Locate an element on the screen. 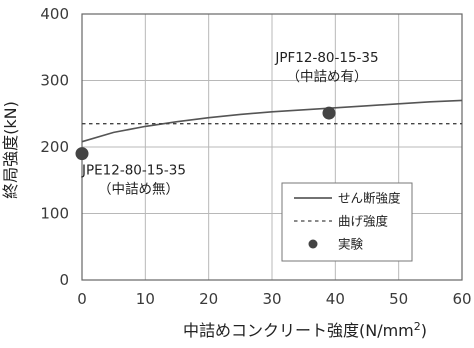  series-layer is located at coordinates (269, 130).